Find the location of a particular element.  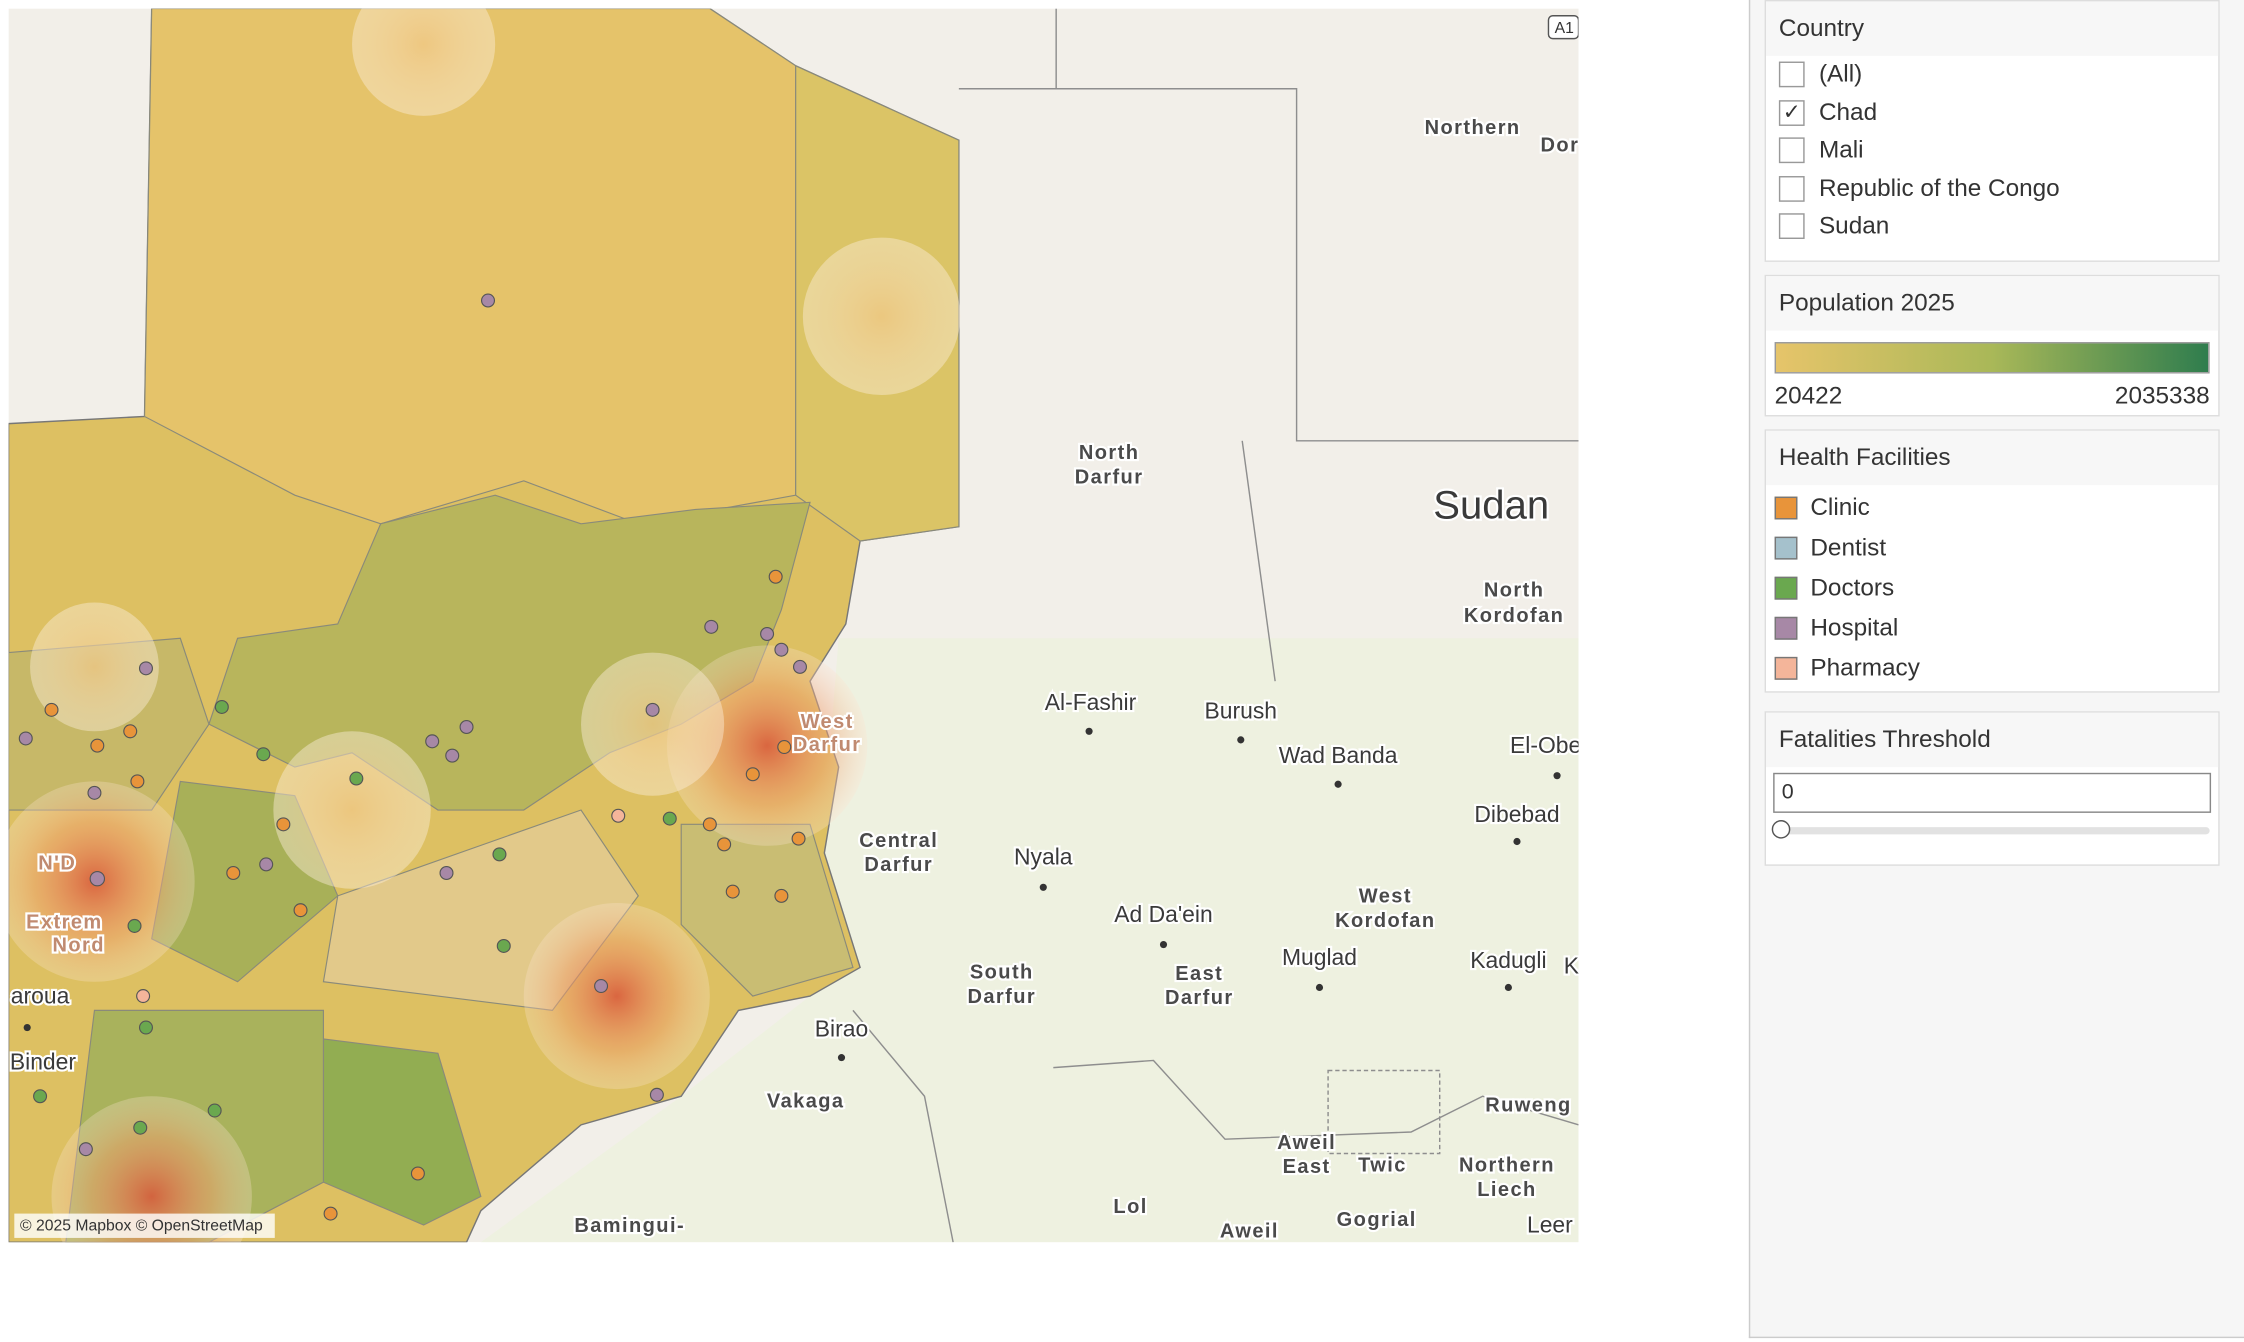

option-label: Sudan is located at coordinates (1854, 226).